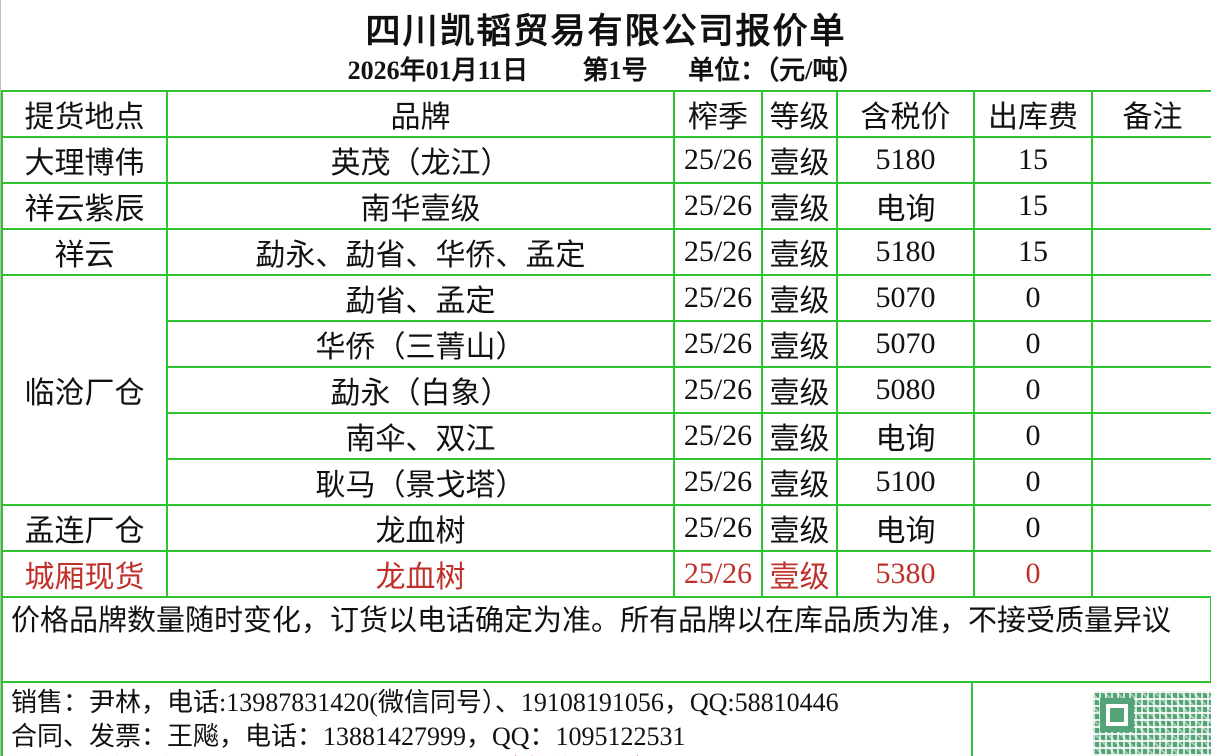 The height and width of the screenshot is (756, 1211). Describe the element at coordinates (905, 390) in the screenshot. I see `cell-price: 5080` at that location.